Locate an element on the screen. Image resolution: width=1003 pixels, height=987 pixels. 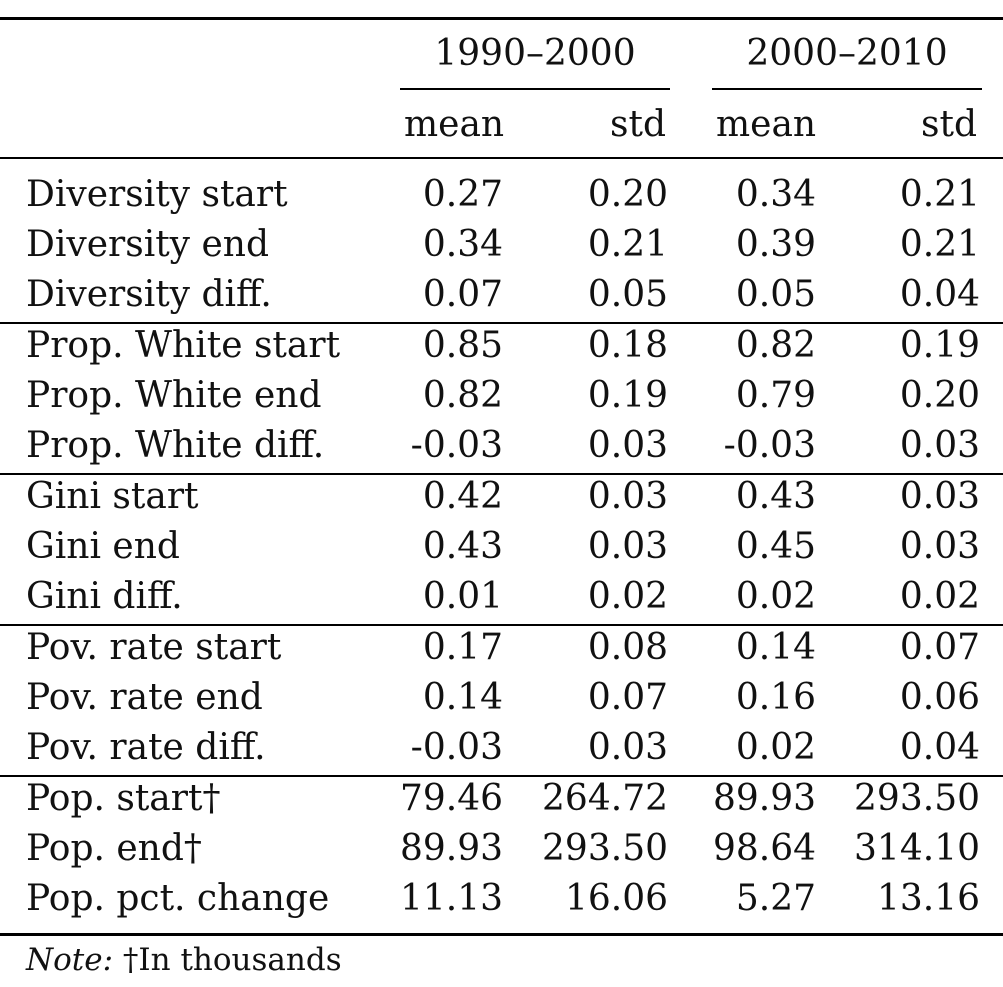
table-cell: 5.27 is located at coordinates (775, 898).